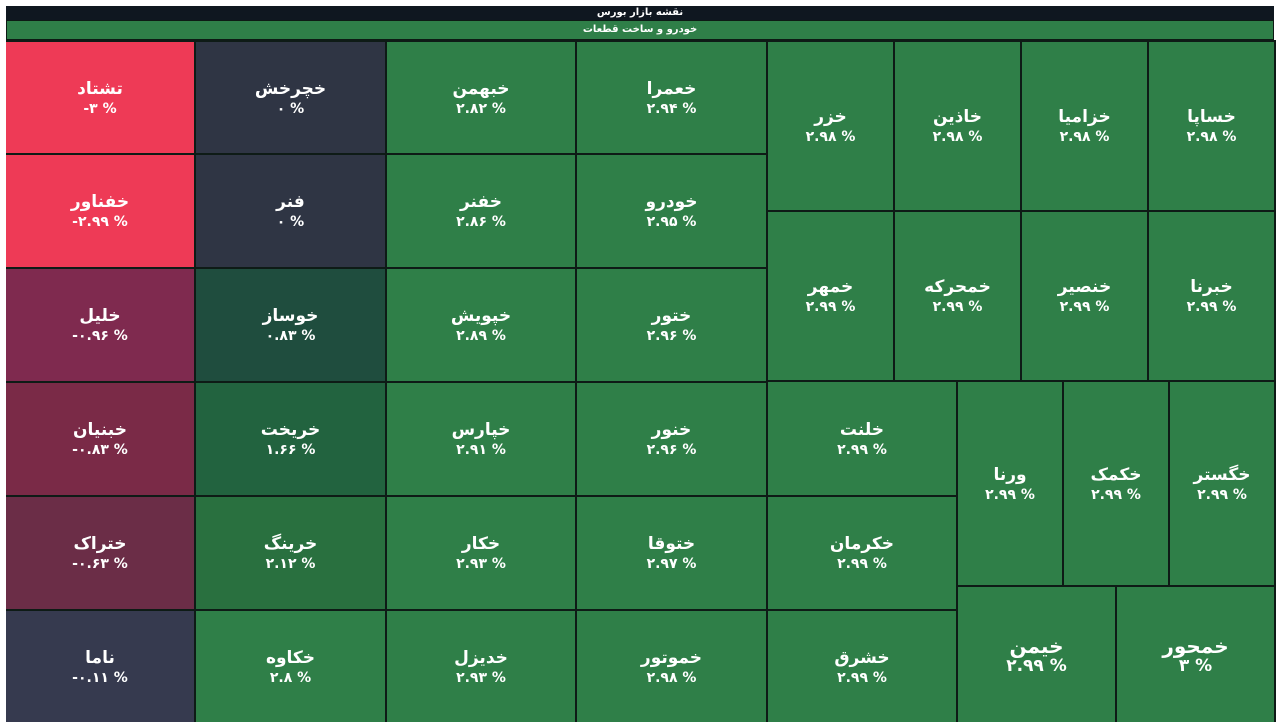  I want to click on tile-symbol: خپارس, so click(481, 430).